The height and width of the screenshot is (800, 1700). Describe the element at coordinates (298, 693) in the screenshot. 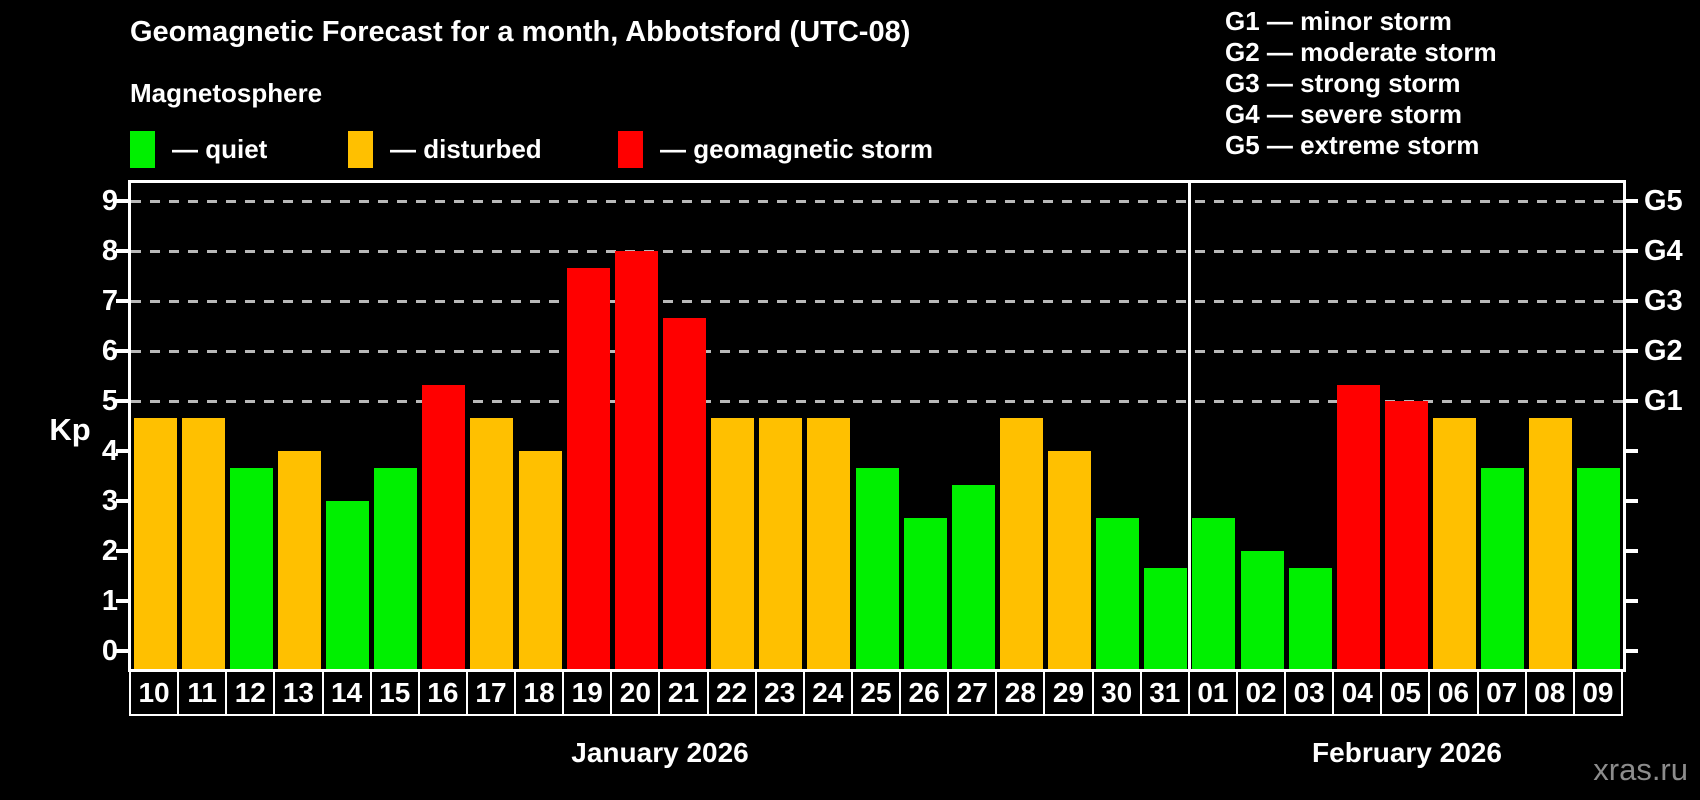

I see `day-label-13: 13` at that location.